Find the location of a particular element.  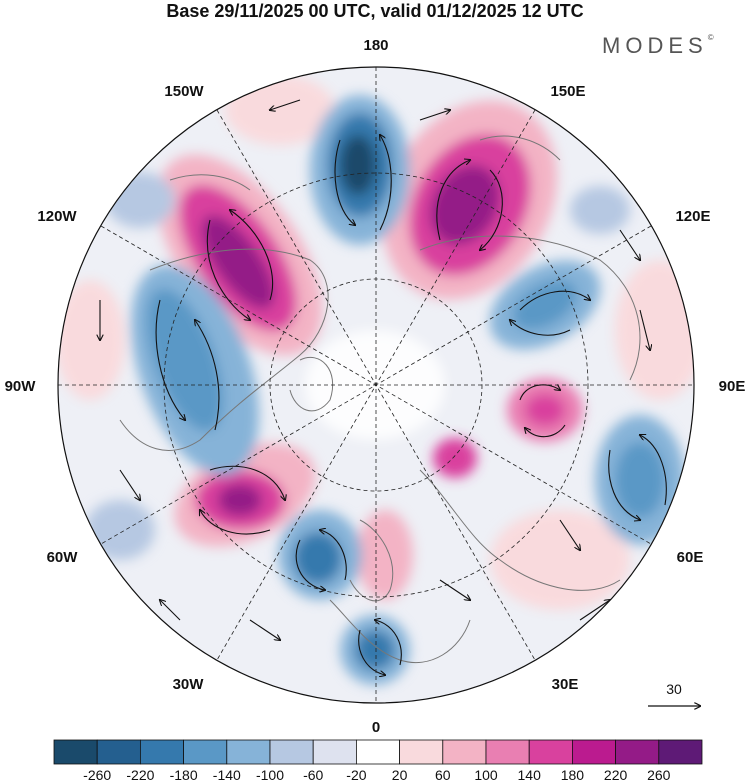

colorbar-tick-label: 100 is located at coordinates (486, 775).